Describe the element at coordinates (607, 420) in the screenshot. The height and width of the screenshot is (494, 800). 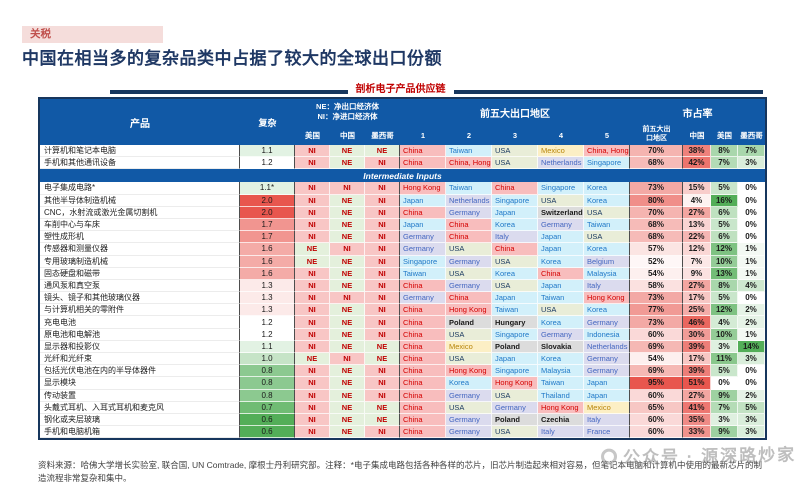
I see `exporter-cell-5: Italy` at that location.